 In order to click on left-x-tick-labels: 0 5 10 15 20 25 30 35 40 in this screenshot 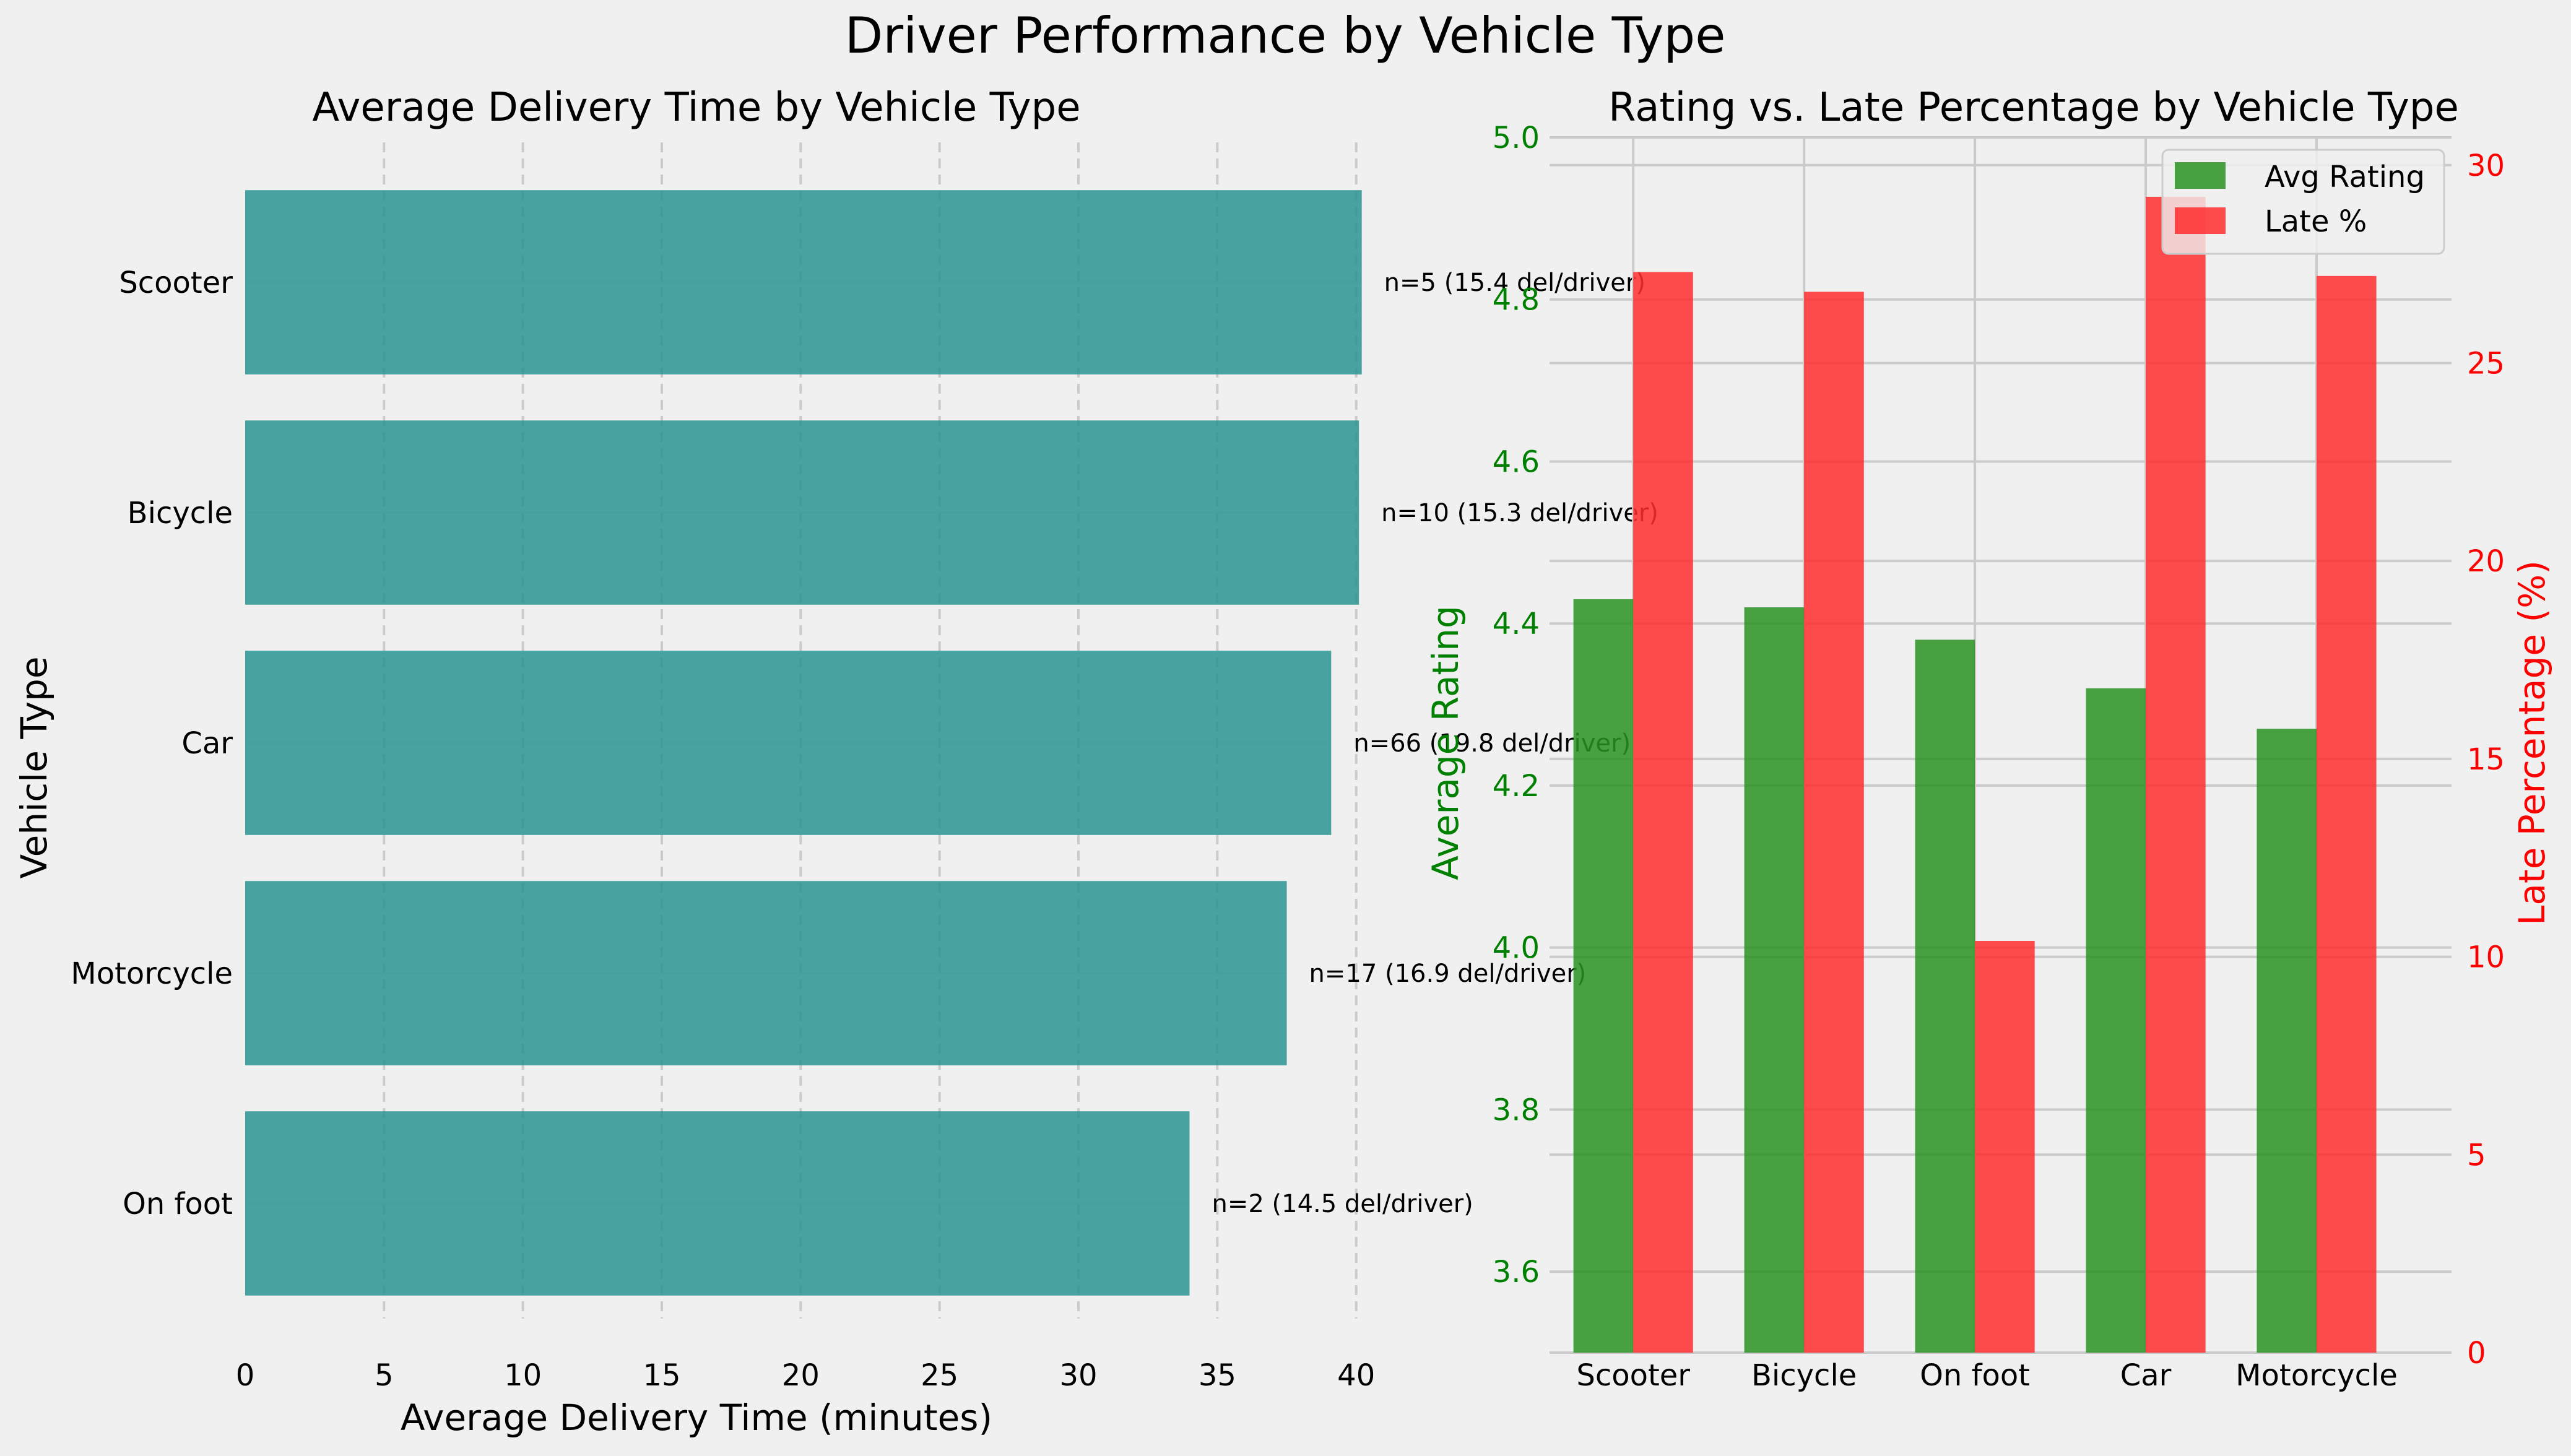, I will do `click(806, 1375)`.